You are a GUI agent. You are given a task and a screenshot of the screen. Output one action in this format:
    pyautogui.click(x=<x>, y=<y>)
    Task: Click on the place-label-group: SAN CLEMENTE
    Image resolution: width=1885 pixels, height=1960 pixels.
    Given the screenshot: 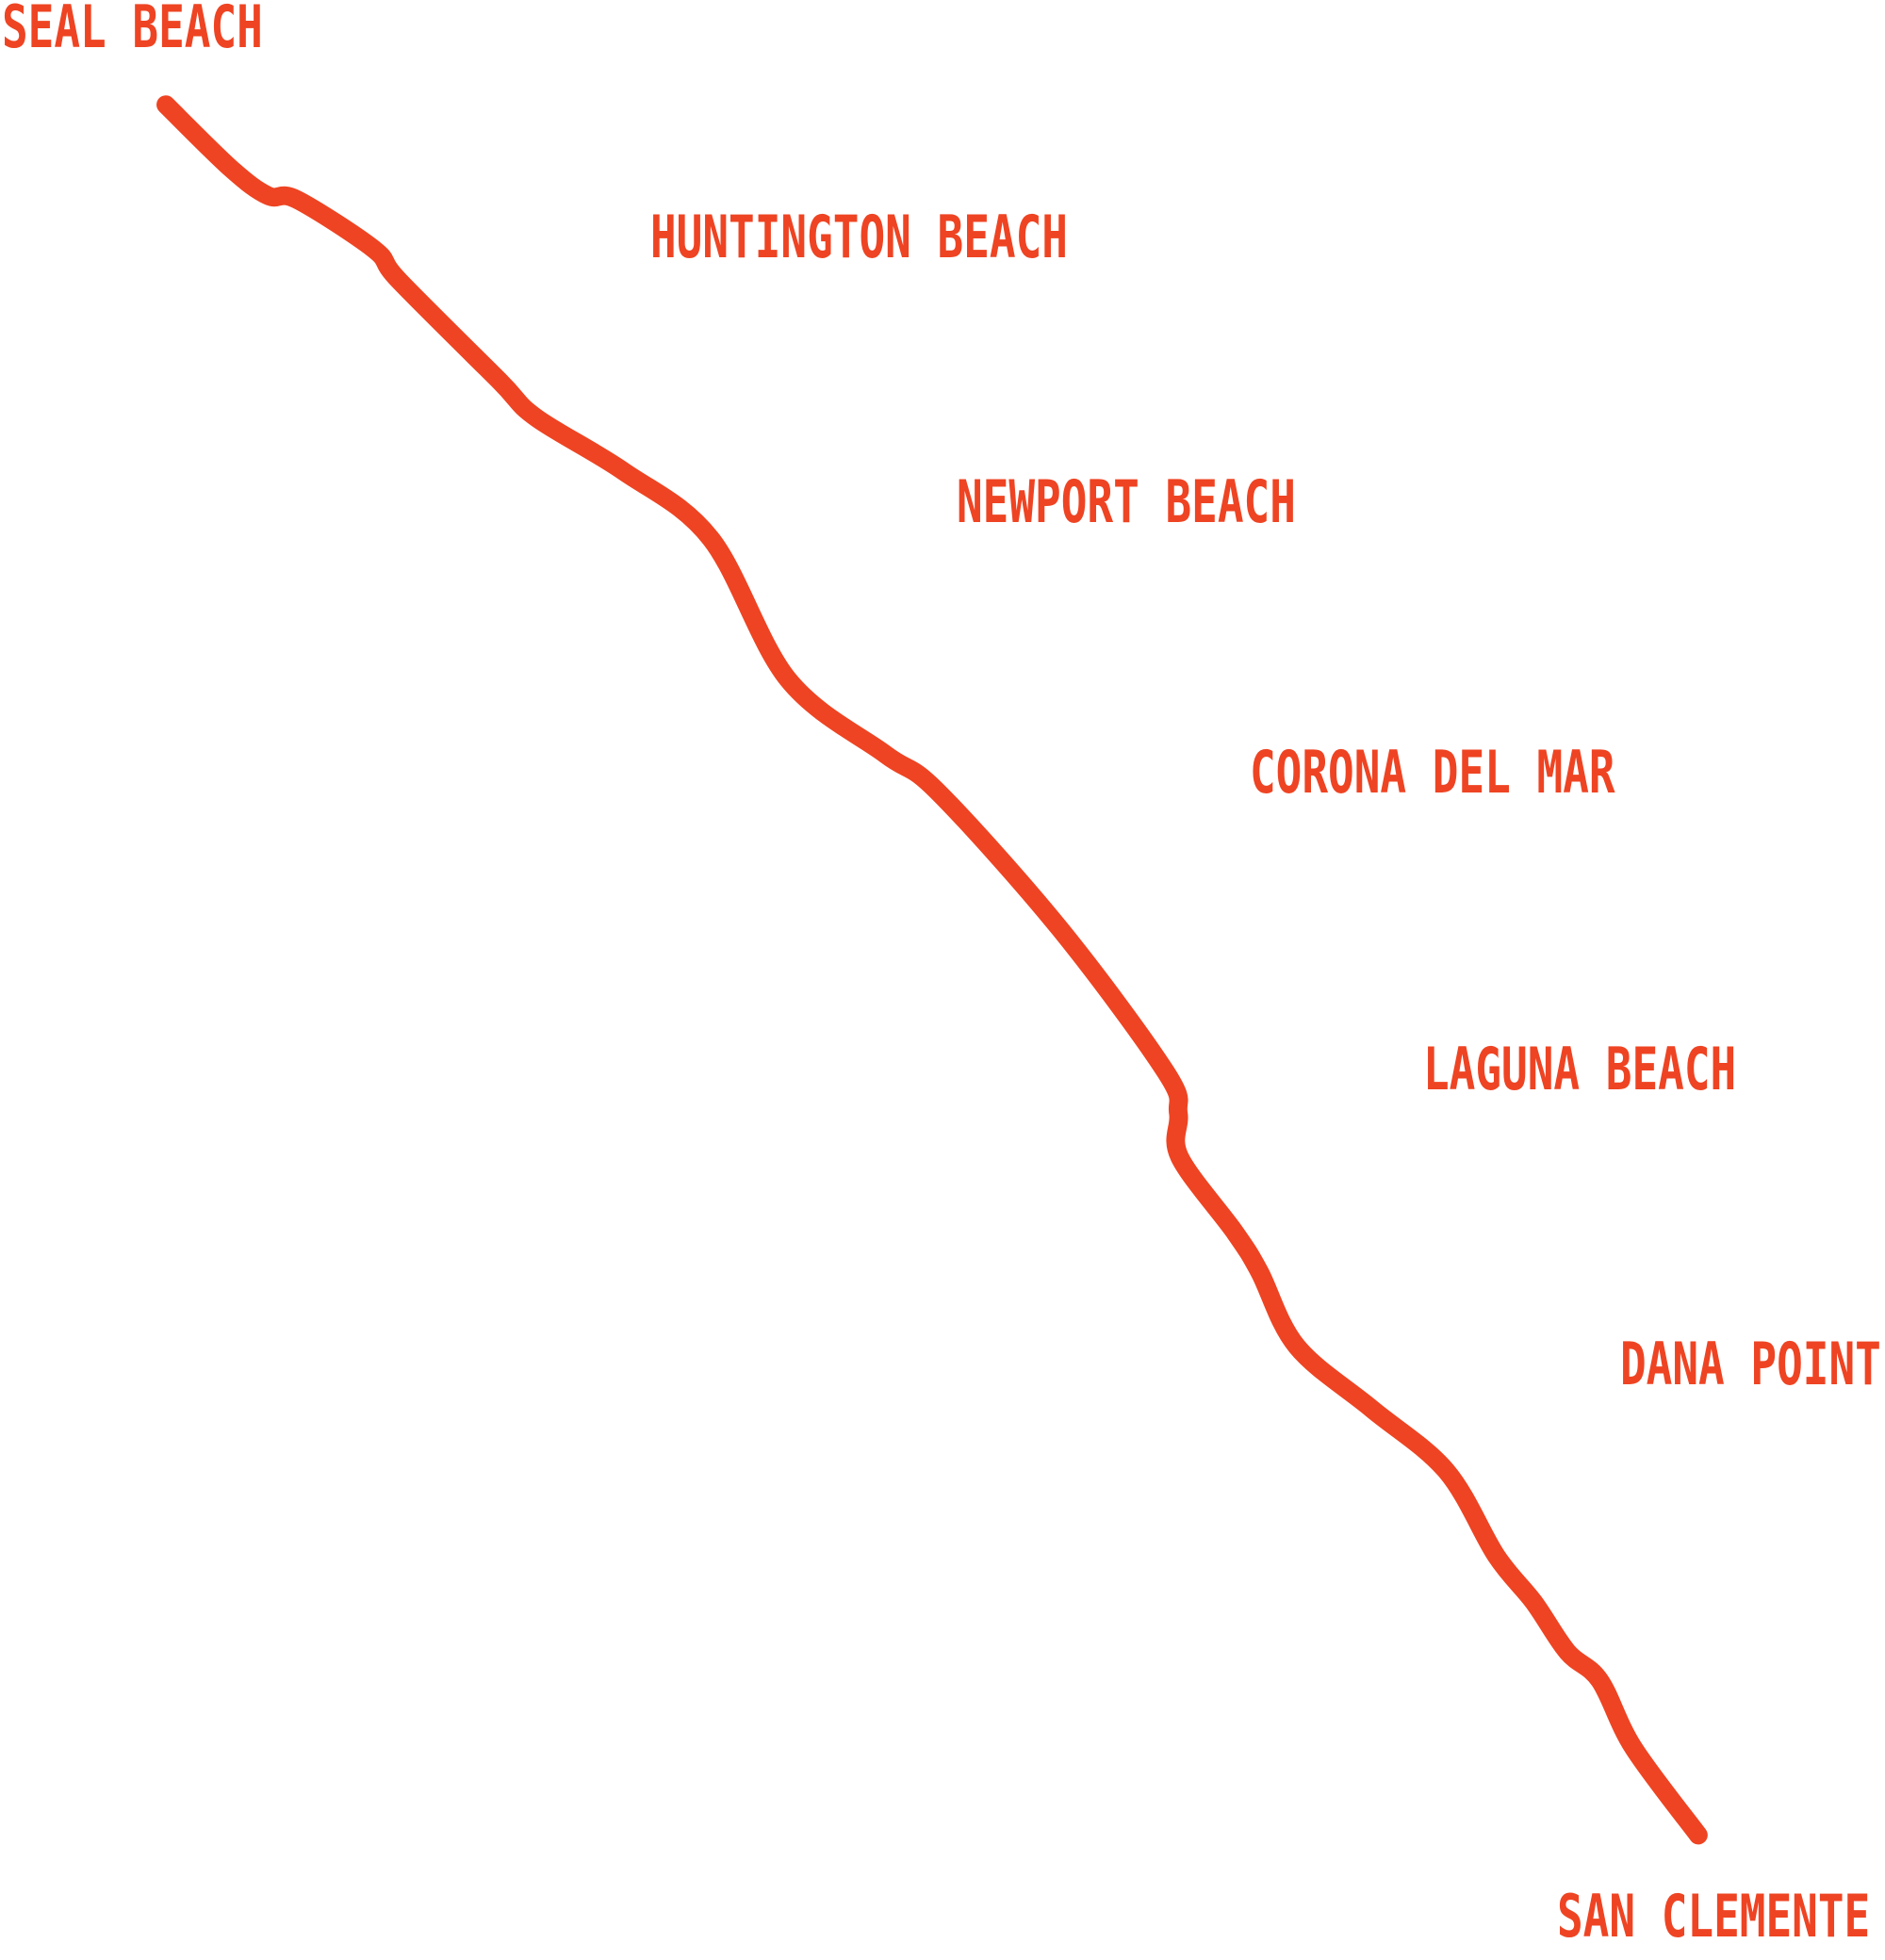 What is the action you would take?
    pyautogui.click(x=1714, y=1916)
    